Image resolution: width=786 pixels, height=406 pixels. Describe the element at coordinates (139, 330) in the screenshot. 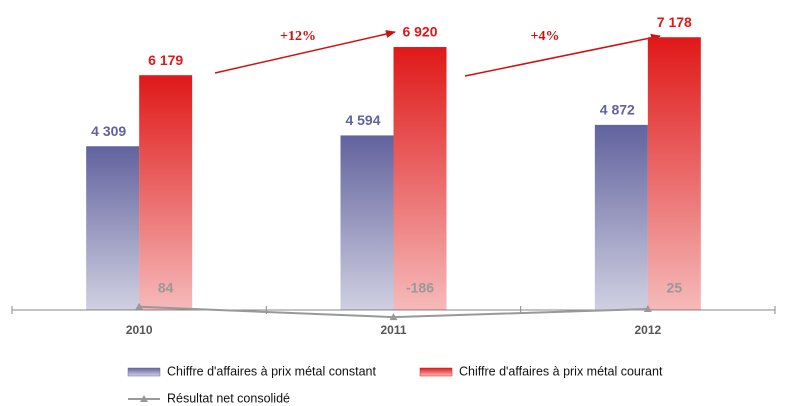

I see `x-tick-label: 2010` at that location.